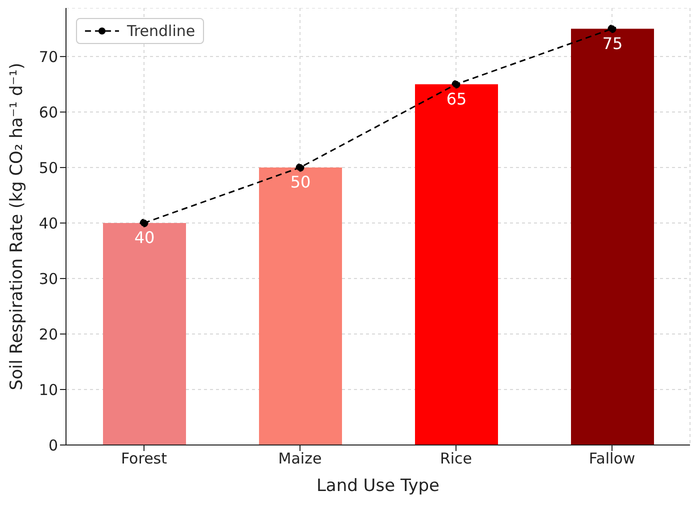  What do you see at coordinates (612, 459) in the screenshot?
I see `x-tick-label: Fallow` at bounding box center [612, 459].